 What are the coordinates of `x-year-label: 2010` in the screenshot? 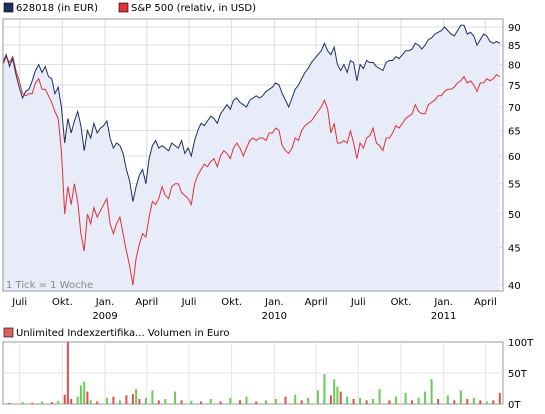 It's located at (274, 316).